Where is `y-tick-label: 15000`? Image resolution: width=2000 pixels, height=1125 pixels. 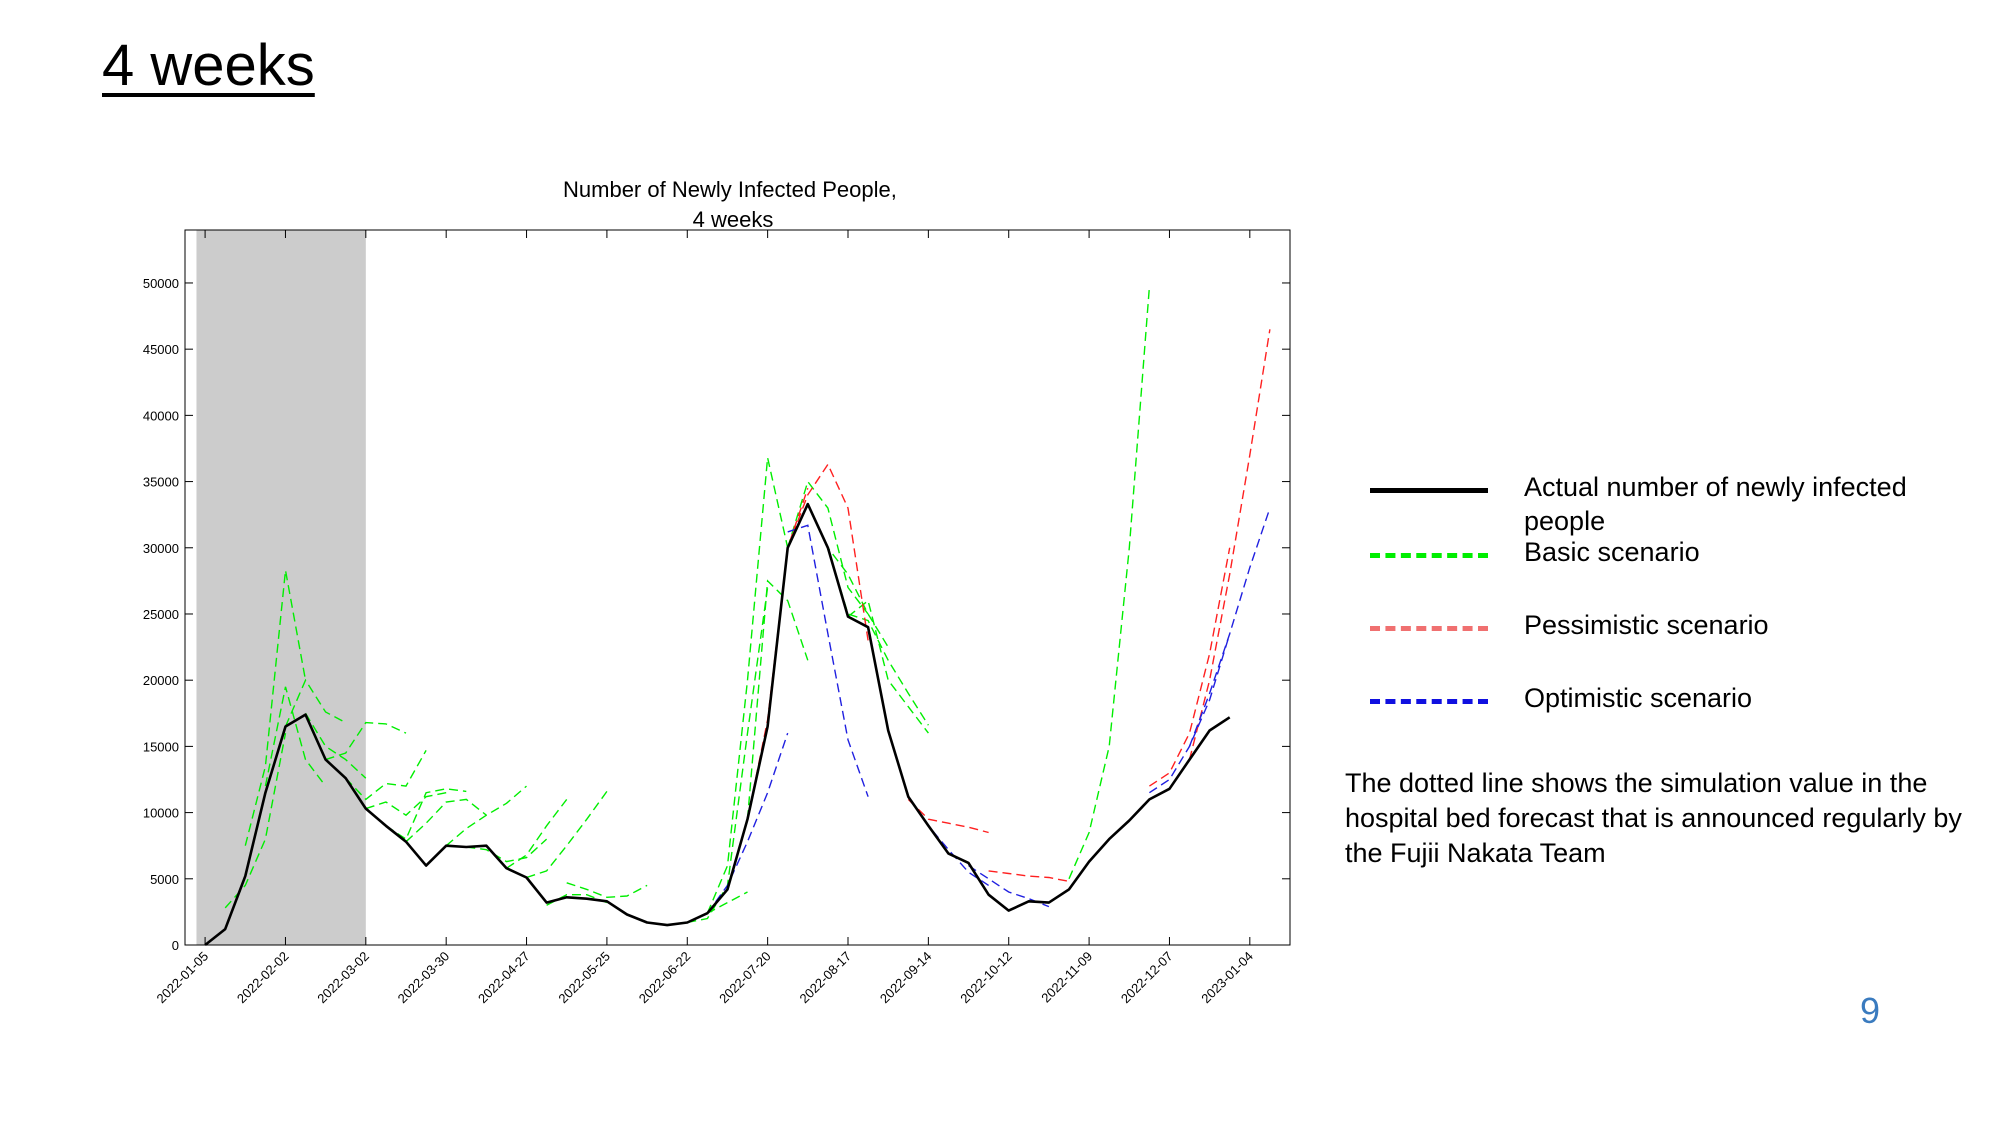
y-tick-label: 15000 is located at coordinates (161, 746).